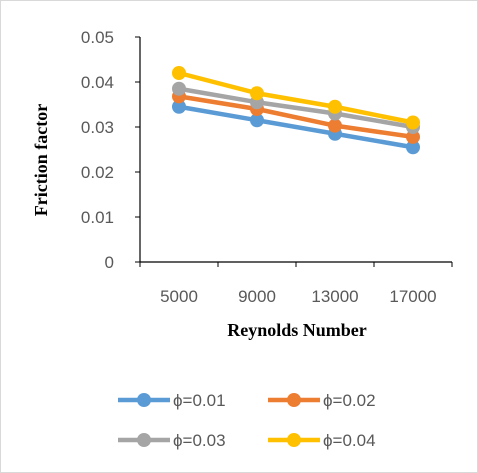 This screenshot has width=478, height=473. Describe the element at coordinates (296, 284) in the screenshot. I see `x-axis-ticks: 5000 9000 13000 17000` at that location.